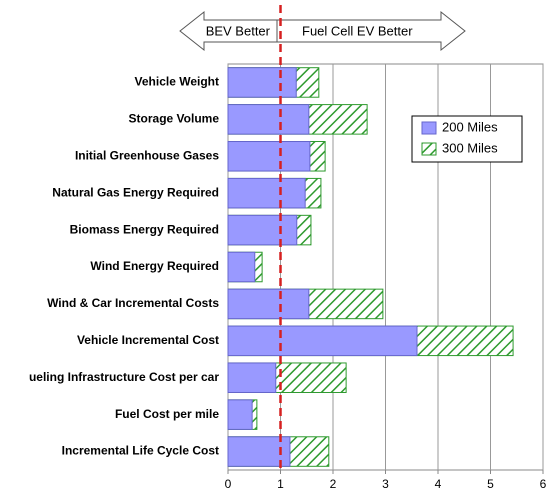  Describe the element at coordinates (124, 377) in the screenshot. I see `category-label: ueling Infrastructure Cost per car` at that location.